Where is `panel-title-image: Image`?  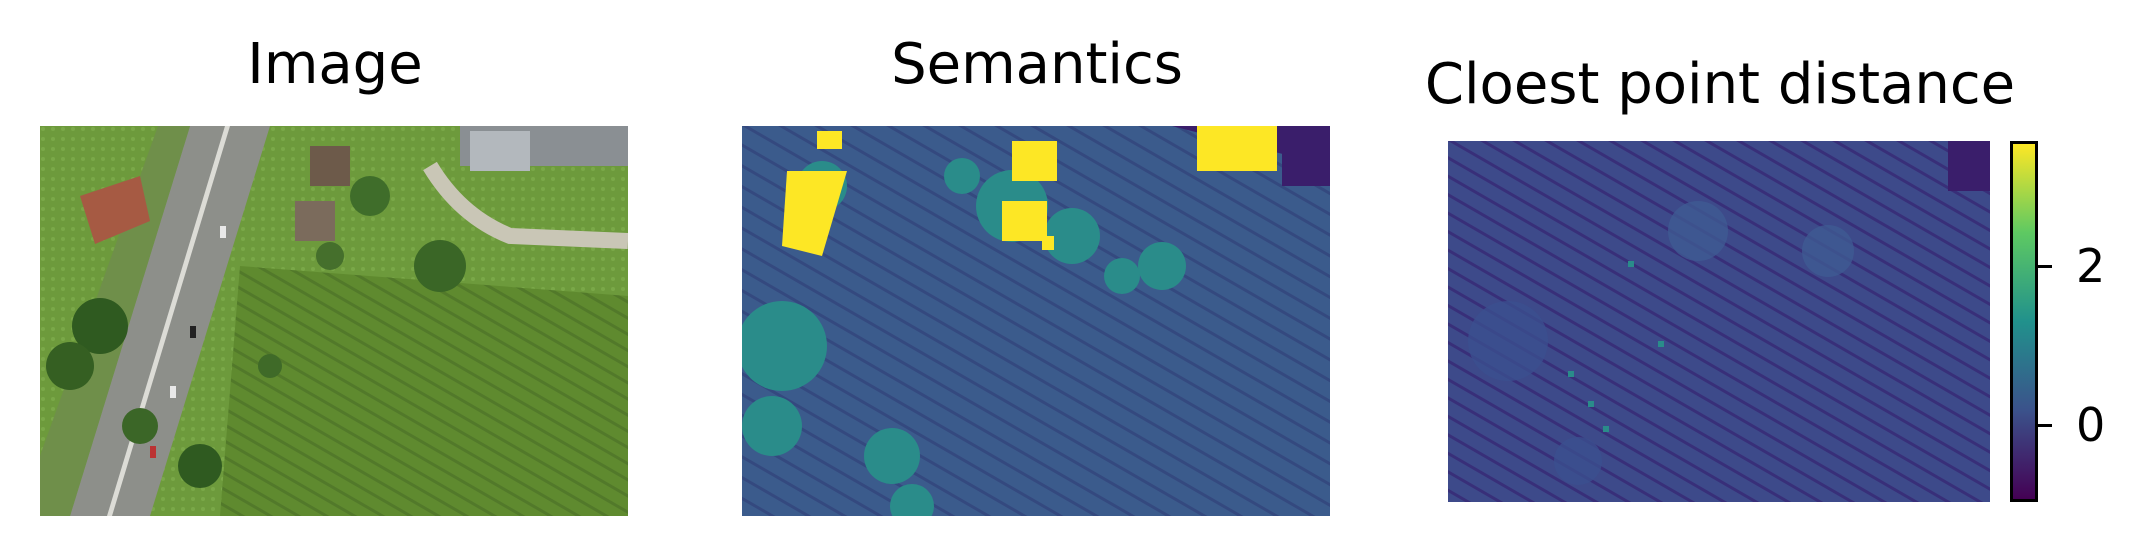 panel-title-image: Image is located at coordinates (335, 64).